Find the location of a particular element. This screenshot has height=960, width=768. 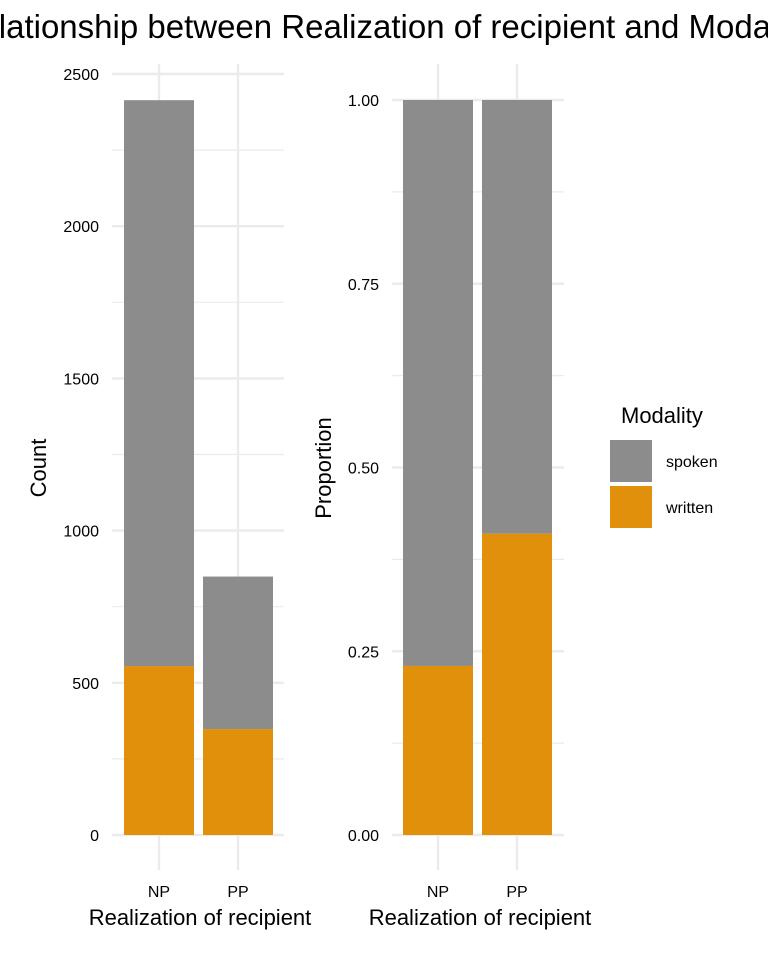

count-x-tick-label: NP is located at coordinates (159, 892).